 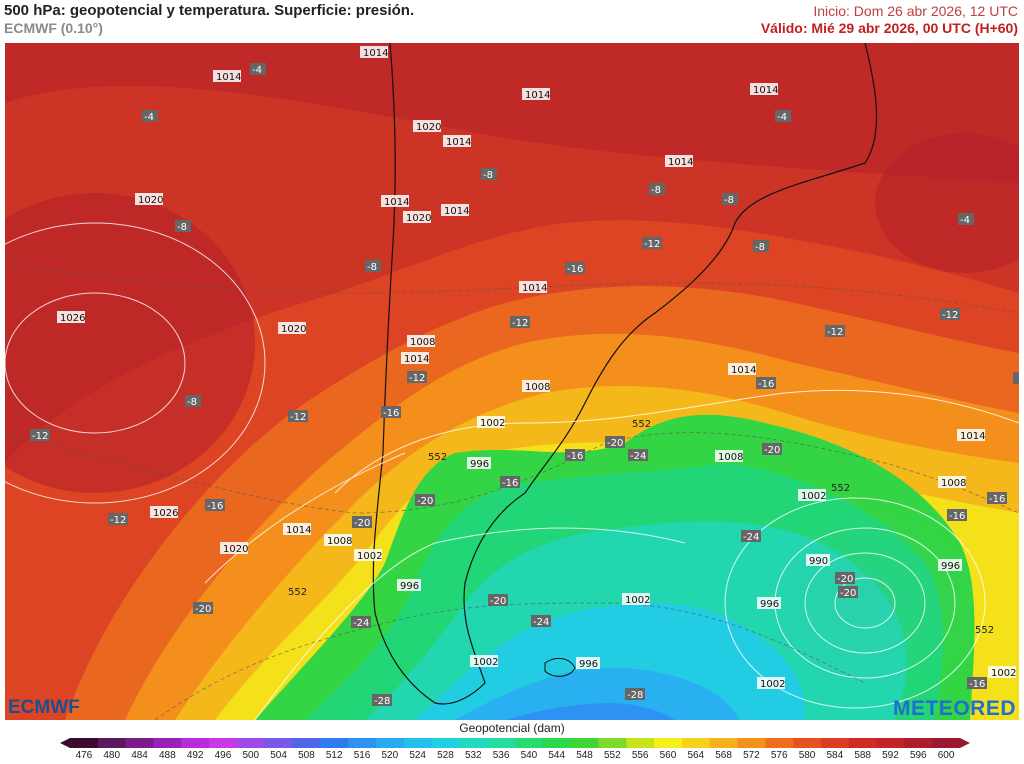 I want to click on colorbar-tick-label: 496, so click(x=223, y=755).